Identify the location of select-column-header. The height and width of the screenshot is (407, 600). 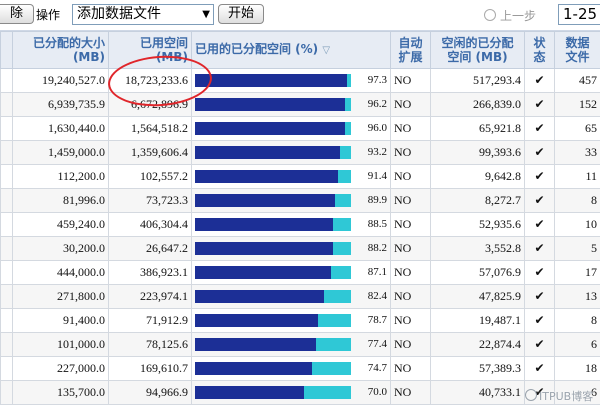
(6, 50).